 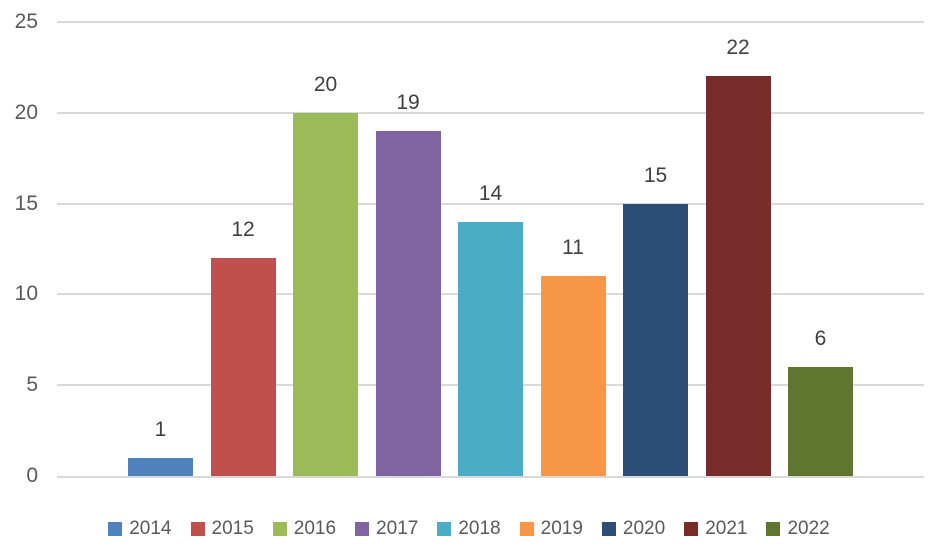 What do you see at coordinates (325, 294) in the screenshot?
I see `bar-2016` at bounding box center [325, 294].